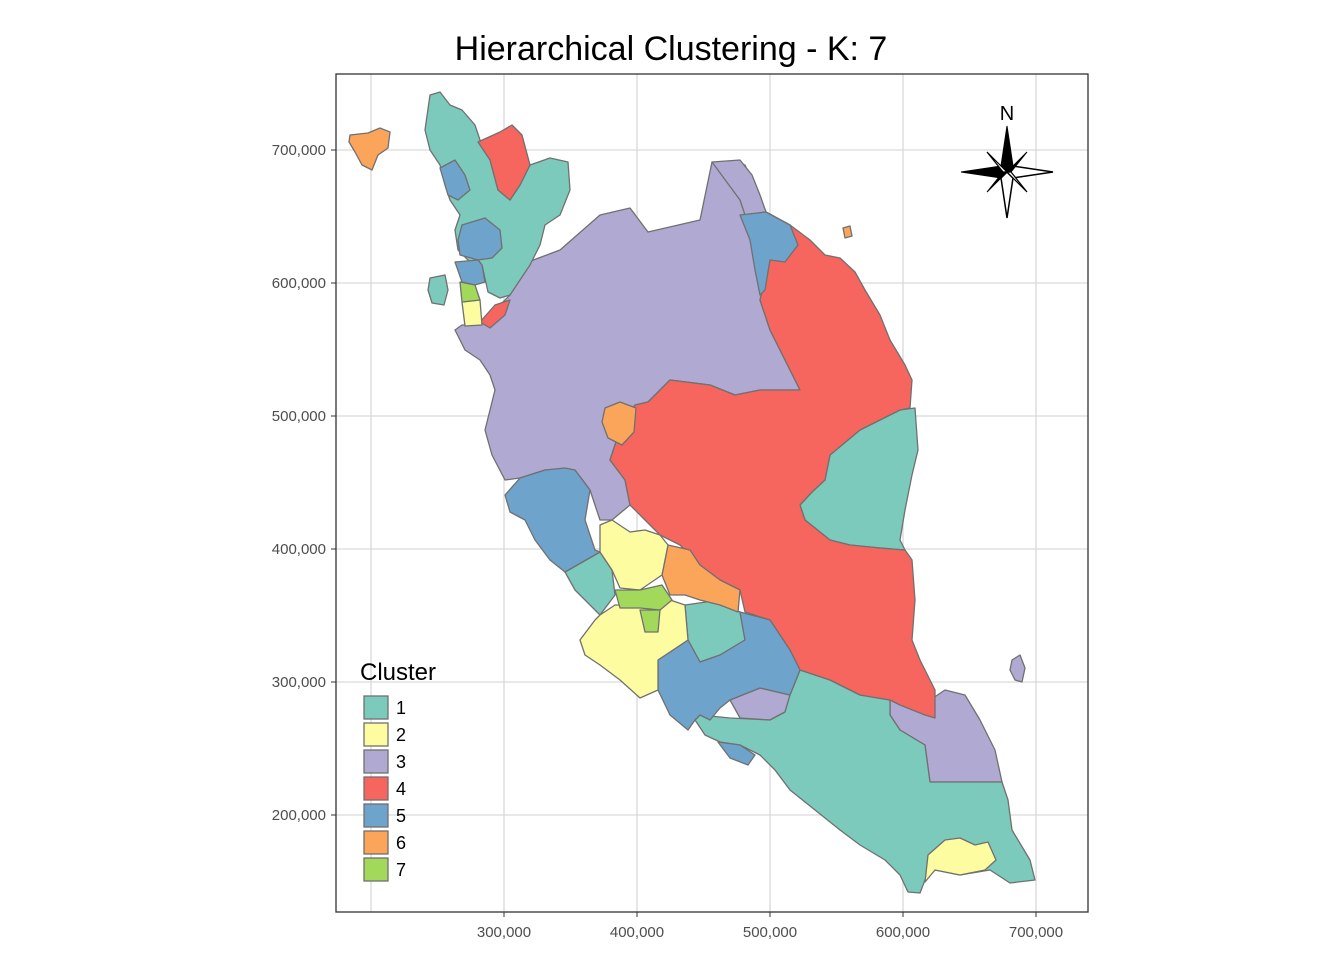 The height and width of the screenshot is (960, 1344). I want to click on region-cluster-4-northwest, so click(504, 162).